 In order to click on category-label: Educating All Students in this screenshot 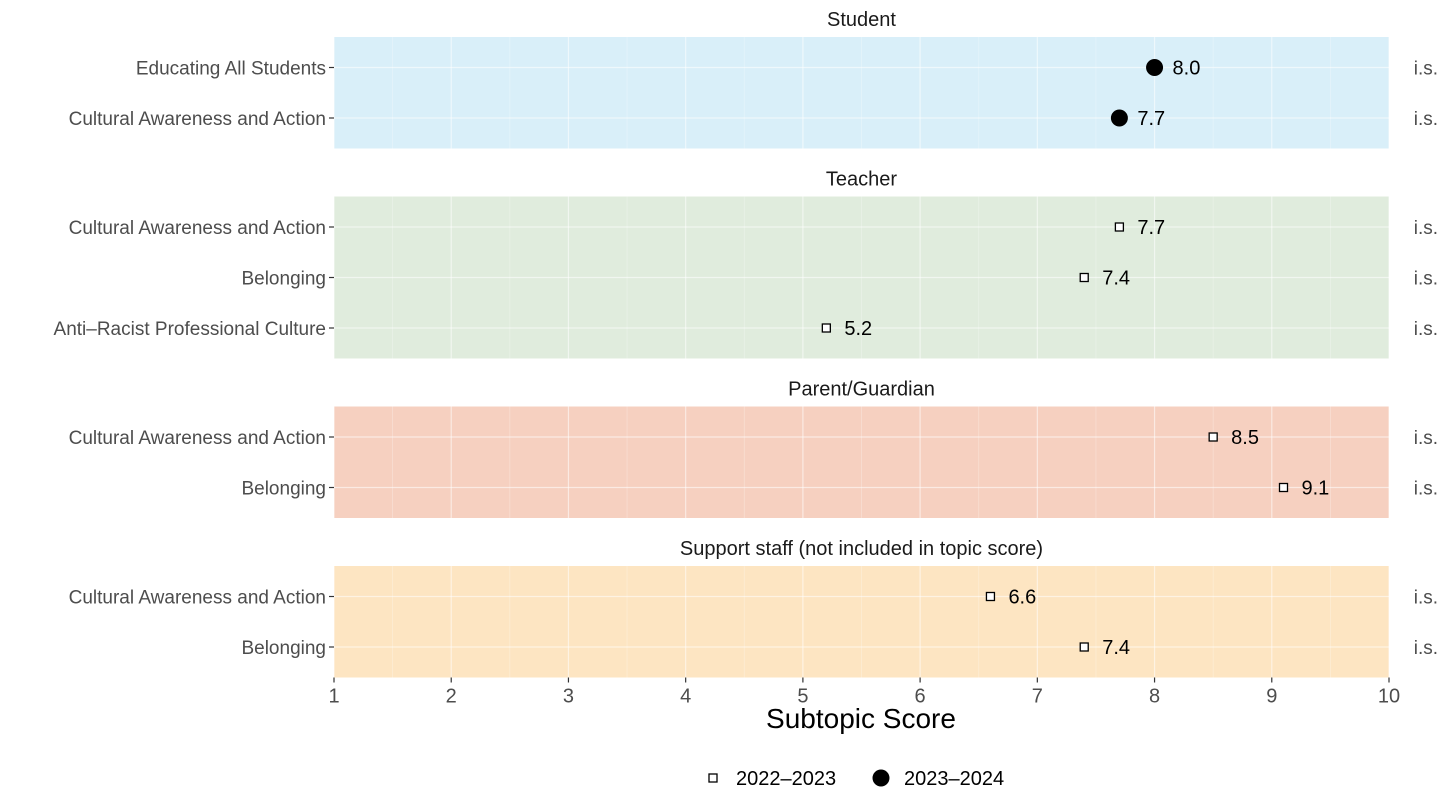, I will do `click(231, 69)`.